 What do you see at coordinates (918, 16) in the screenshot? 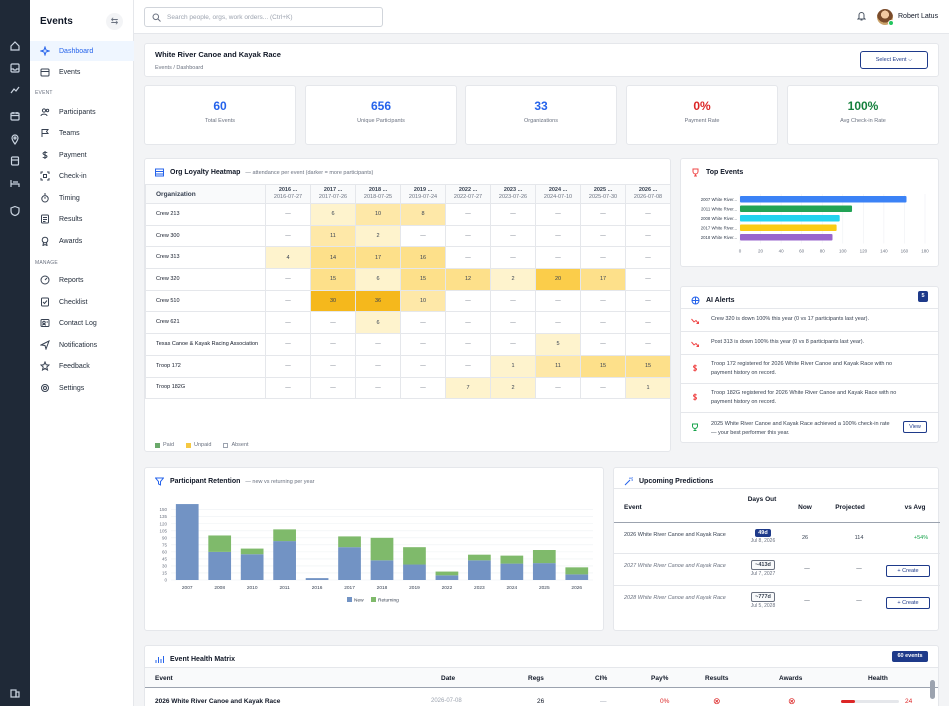
I see `user-name: Robert Latus` at bounding box center [918, 16].